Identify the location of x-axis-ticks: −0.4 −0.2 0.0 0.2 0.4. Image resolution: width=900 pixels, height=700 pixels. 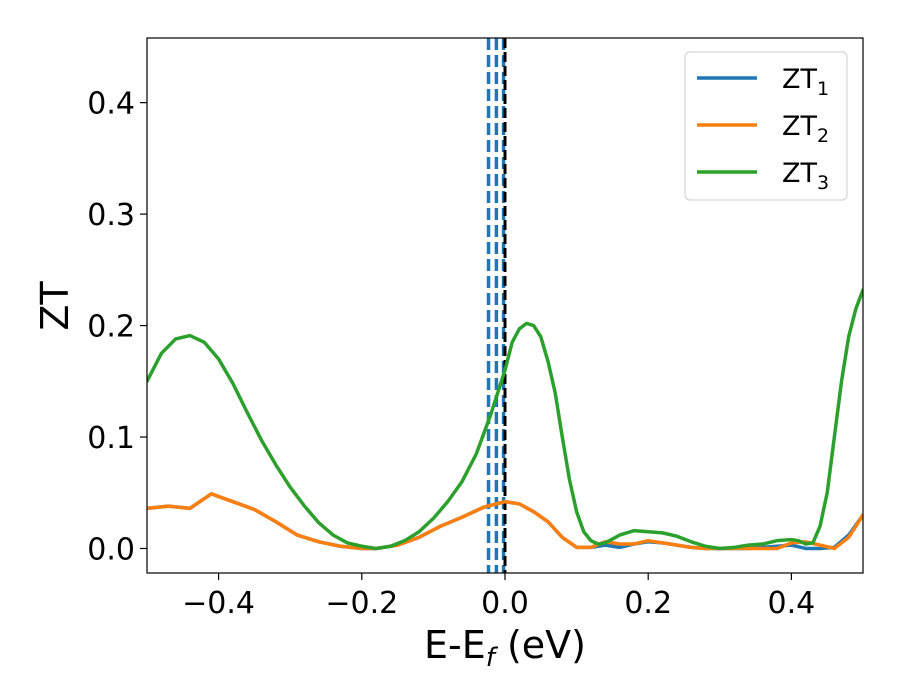
(498, 597).